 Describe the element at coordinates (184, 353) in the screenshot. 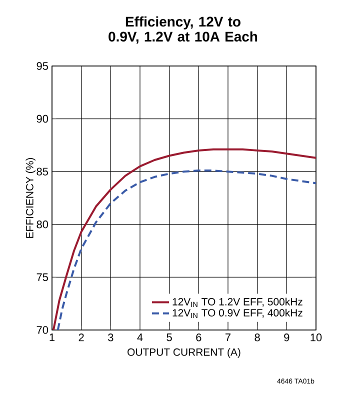

I see `x-axis-title: OUTPUT CURRENT (A)` at that location.